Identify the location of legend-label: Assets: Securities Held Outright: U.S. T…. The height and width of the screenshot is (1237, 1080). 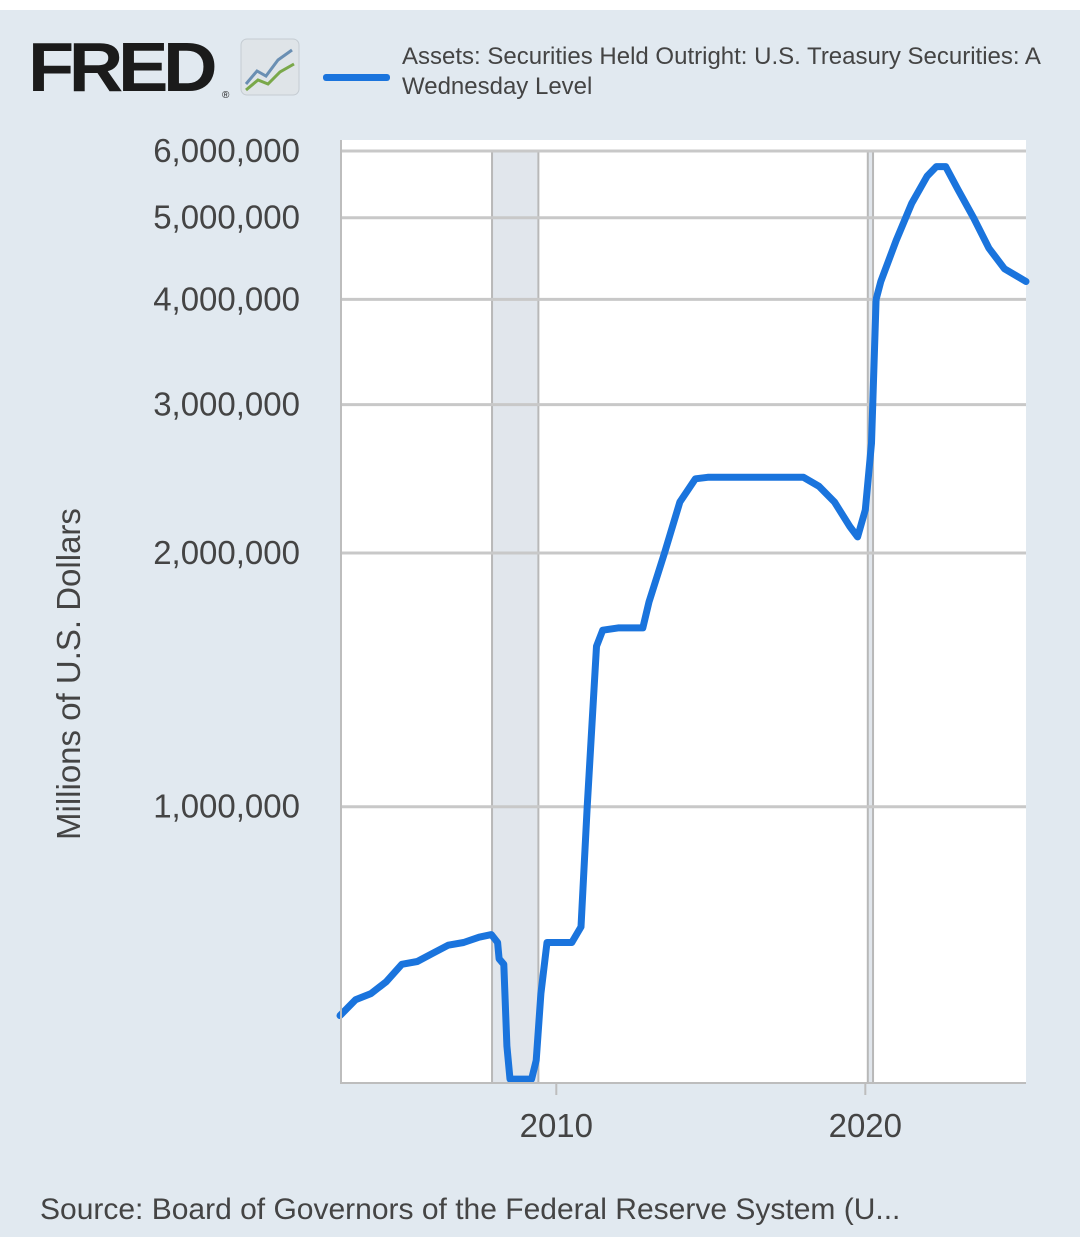
(741, 72).